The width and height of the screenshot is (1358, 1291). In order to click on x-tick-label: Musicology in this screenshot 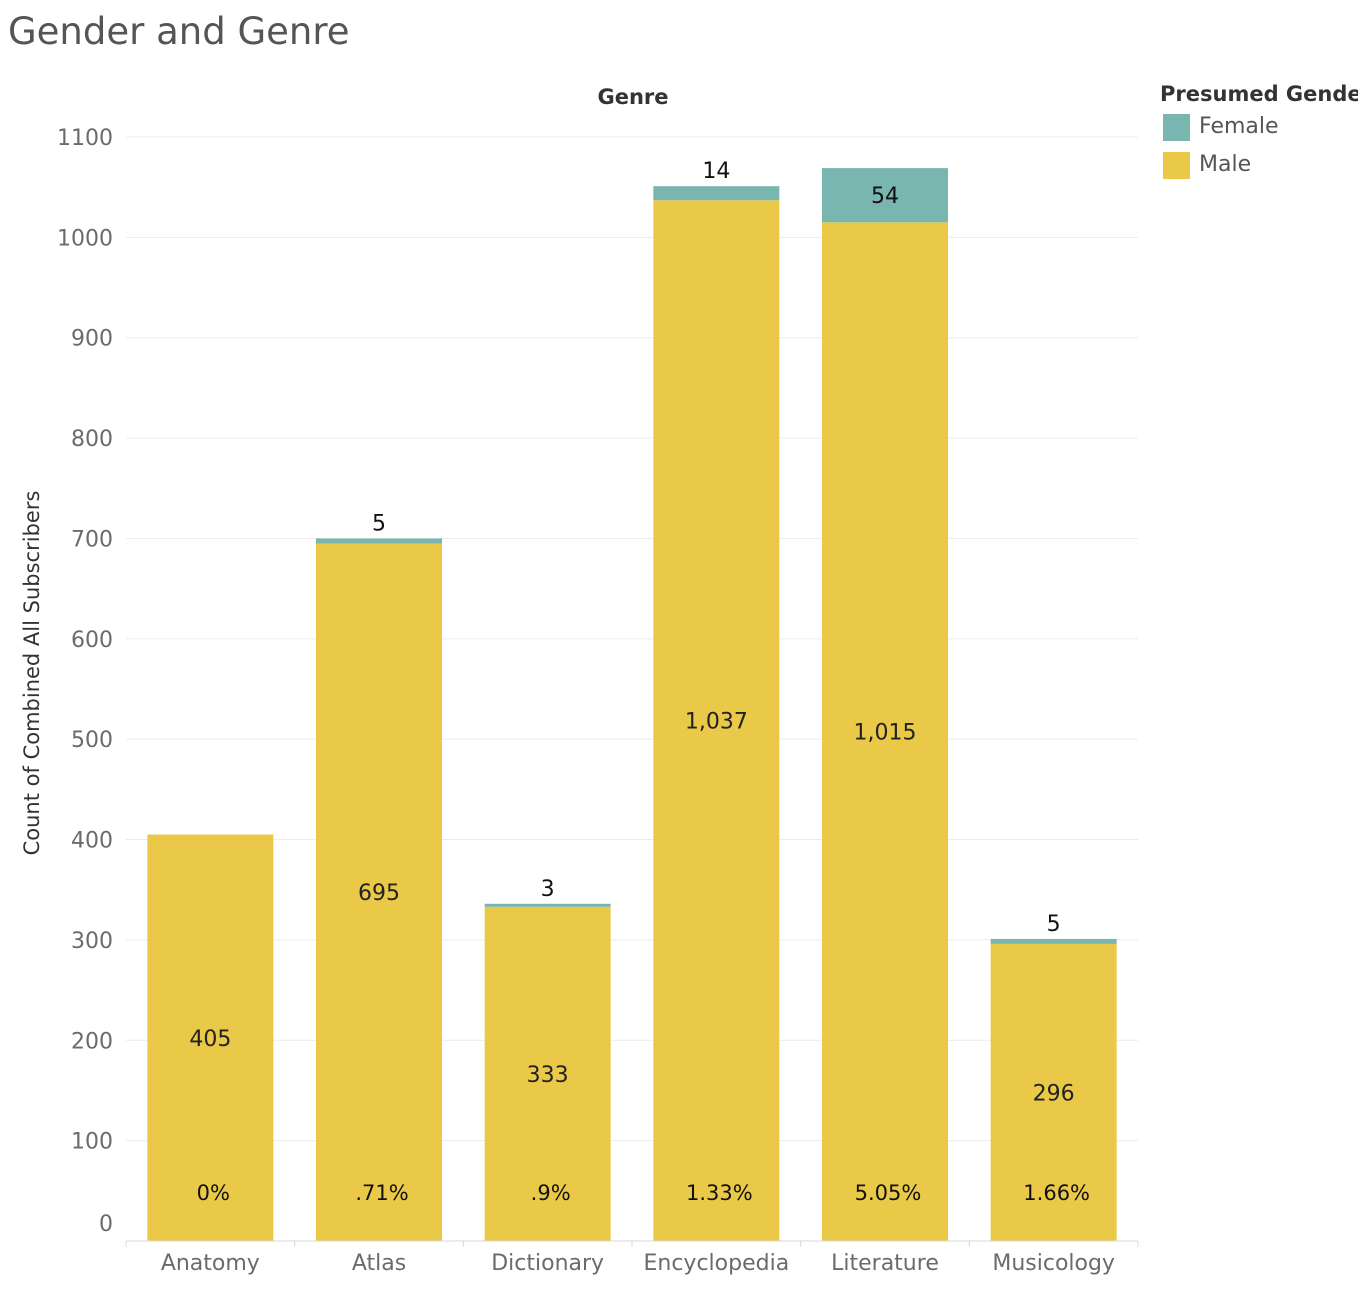, I will do `click(1053, 1263)`.